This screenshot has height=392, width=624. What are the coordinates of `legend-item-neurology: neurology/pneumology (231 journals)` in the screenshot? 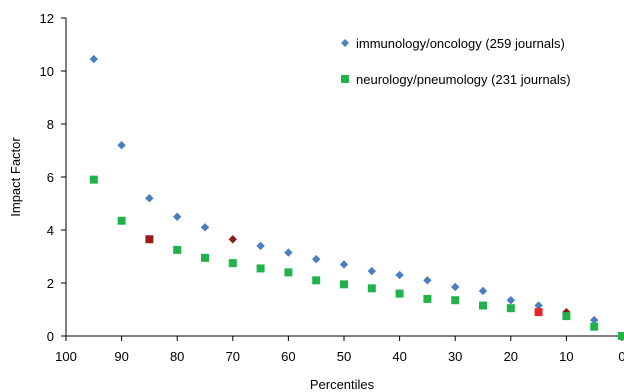 It's located at (456, 79).